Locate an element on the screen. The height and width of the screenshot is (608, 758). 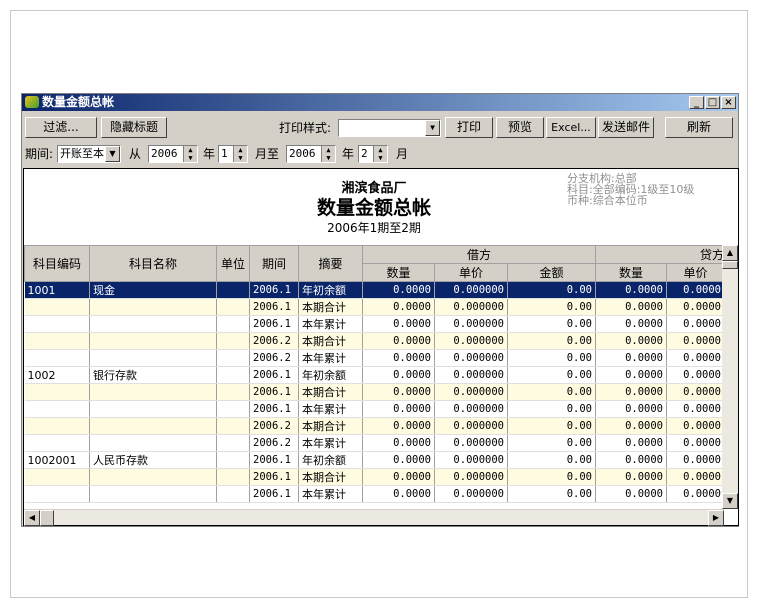
to-year-spinner: 2006 ▲ ▼ is located at coordinates (311, 154).